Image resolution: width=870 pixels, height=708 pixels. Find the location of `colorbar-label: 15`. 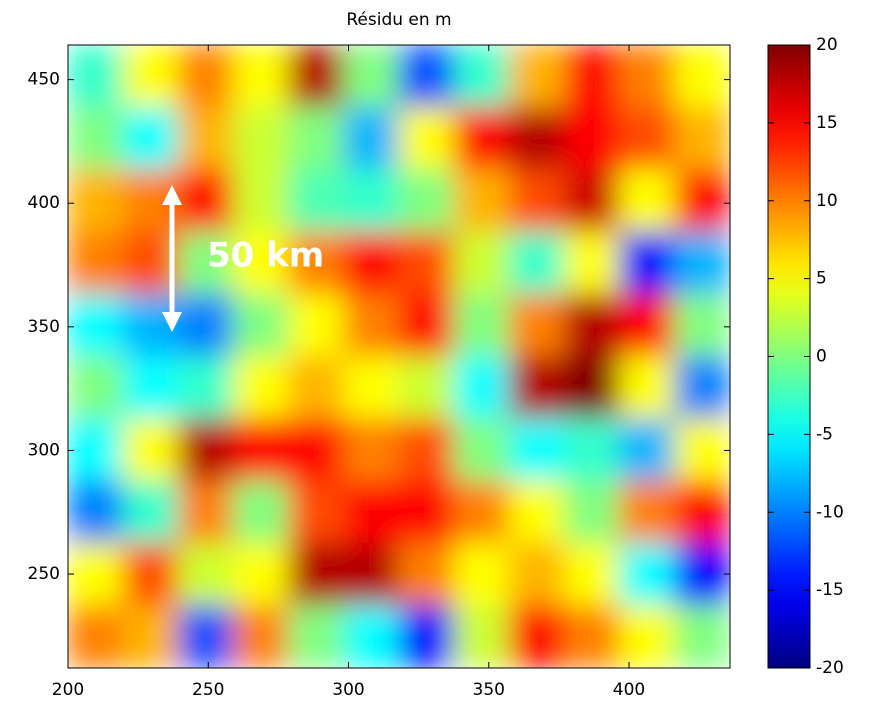

colorbar-label: 15 is located at coordinates (827, 123).